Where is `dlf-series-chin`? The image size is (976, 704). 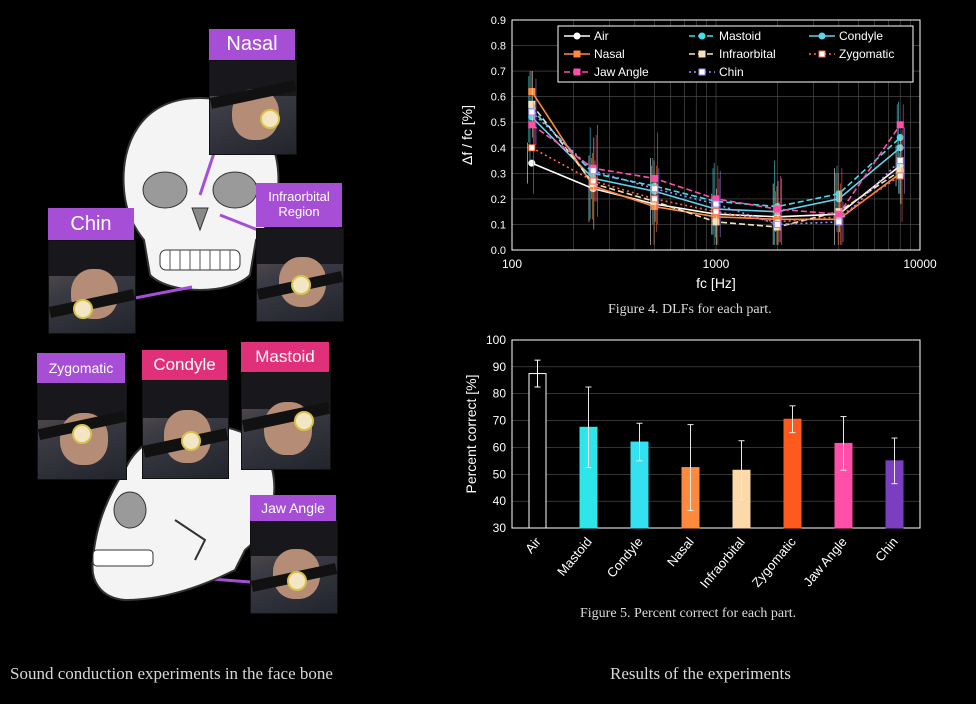 dlf-series-chin is located at coordinates (716, 161).